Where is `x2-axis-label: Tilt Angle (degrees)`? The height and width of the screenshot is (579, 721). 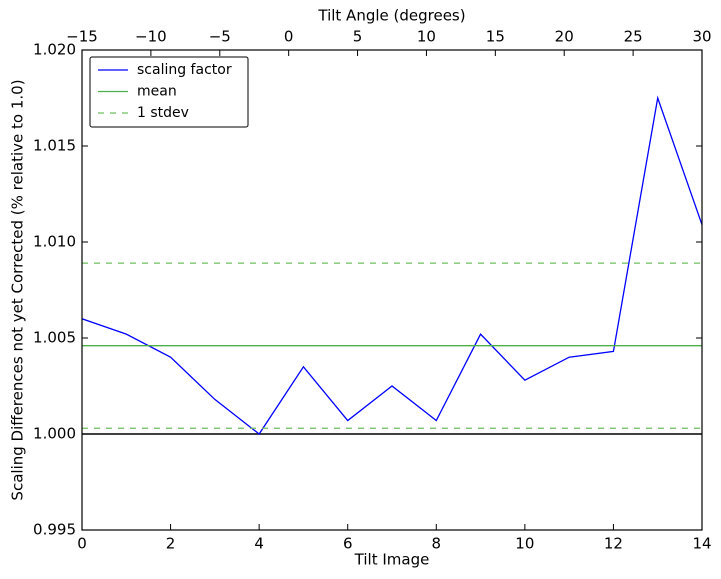
x2-axis-label: Tilt Angle (degrees) is located at coordinates (391, 16).